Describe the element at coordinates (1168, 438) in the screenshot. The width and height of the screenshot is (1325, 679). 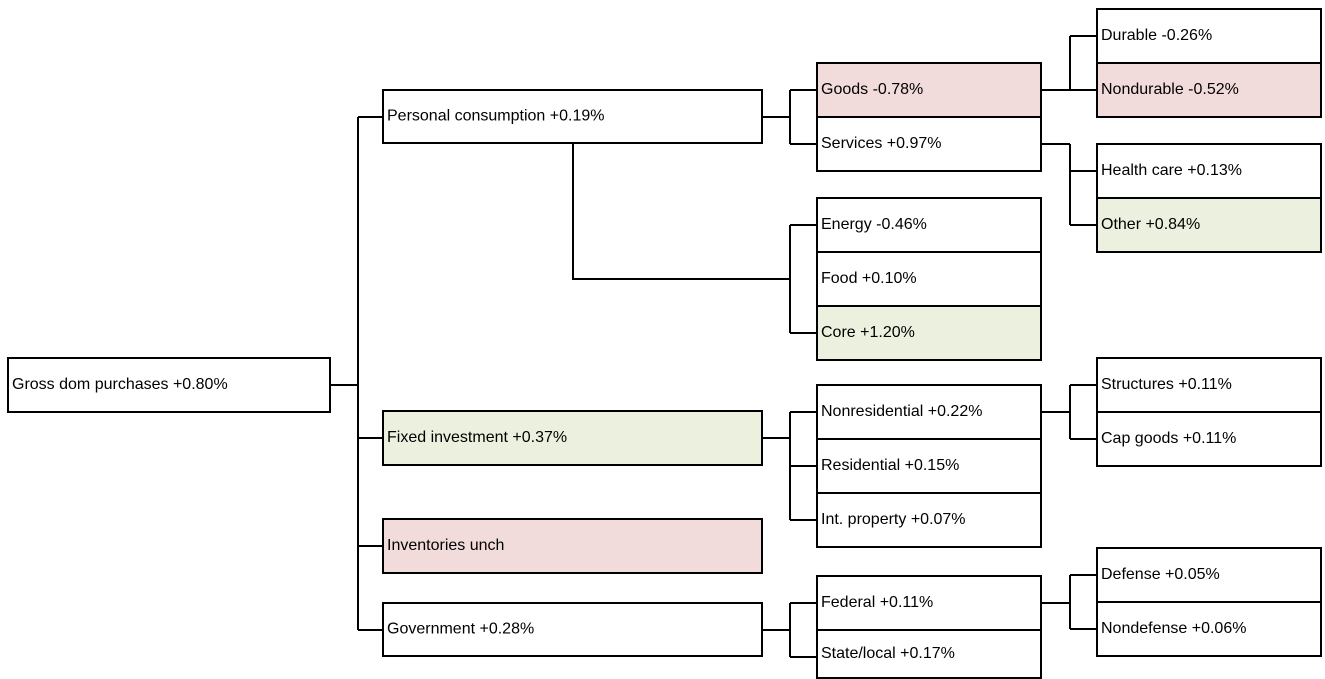
I see `node-label: Cap goods +0.11%` at that location.